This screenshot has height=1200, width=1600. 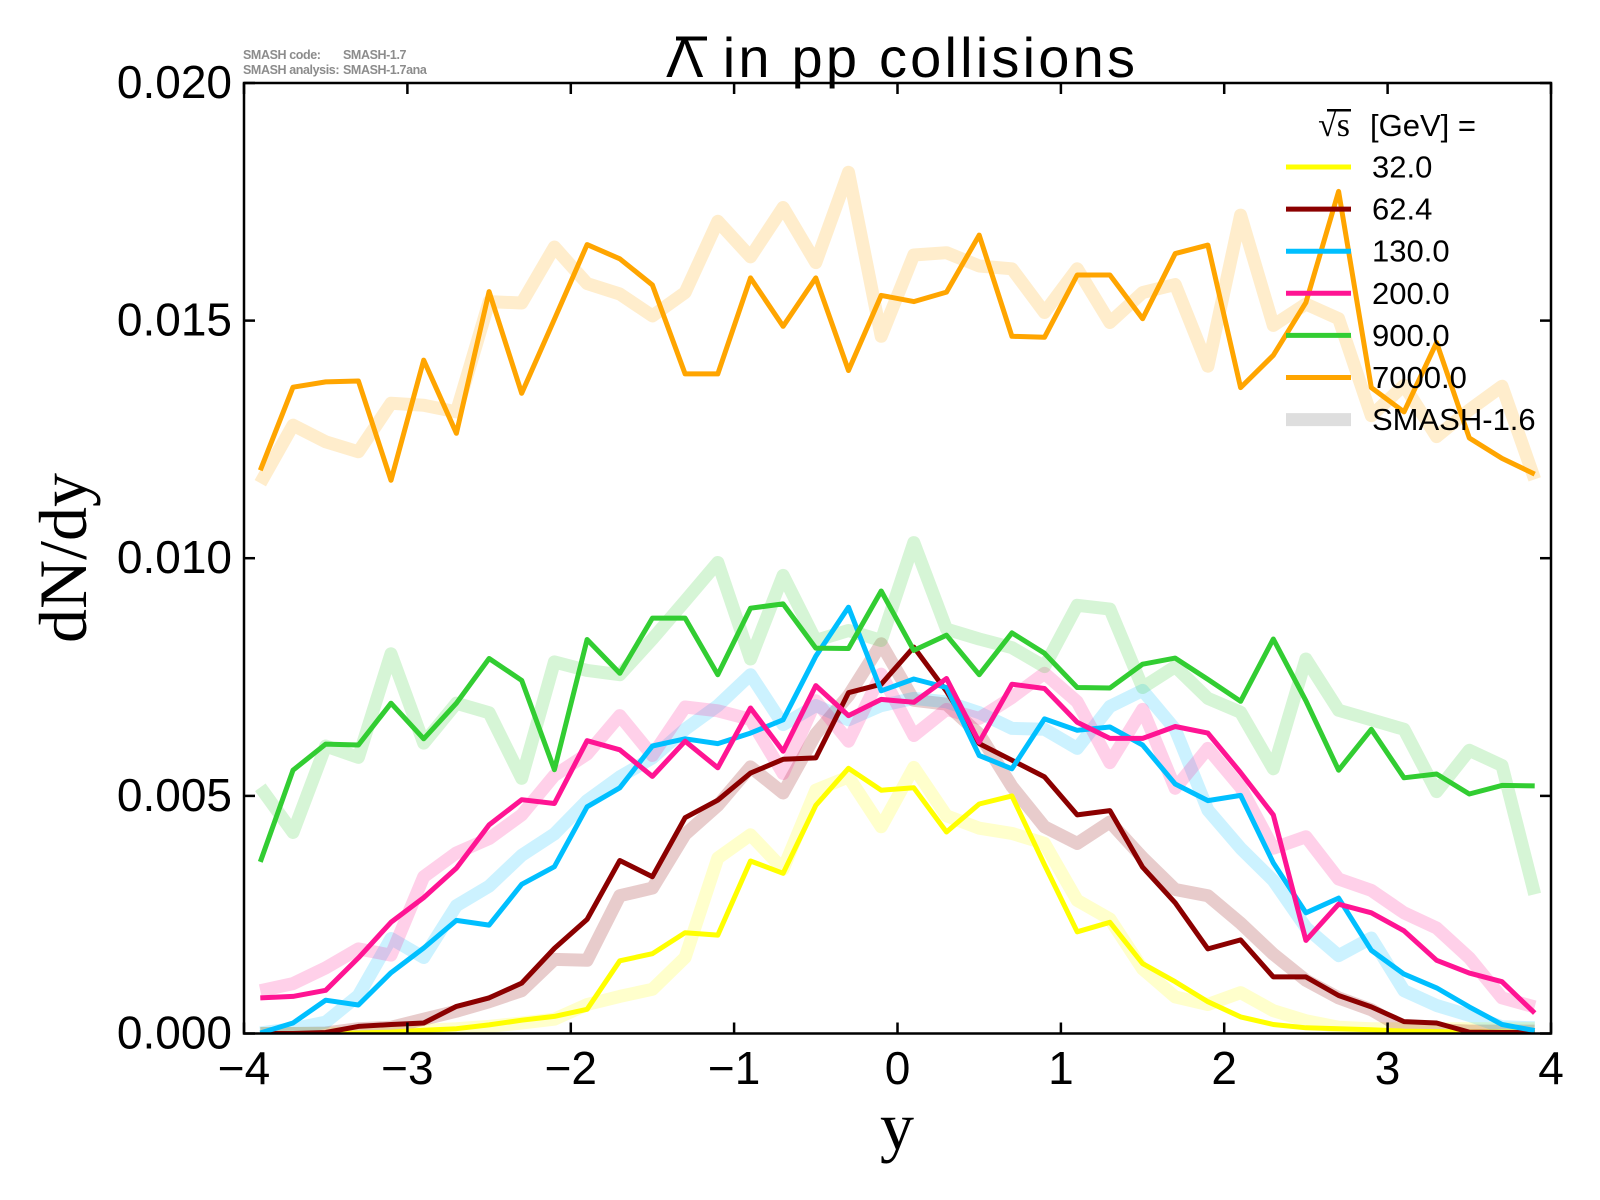 I want to click on svg-text: 2, so click(x=1224, y=1068).